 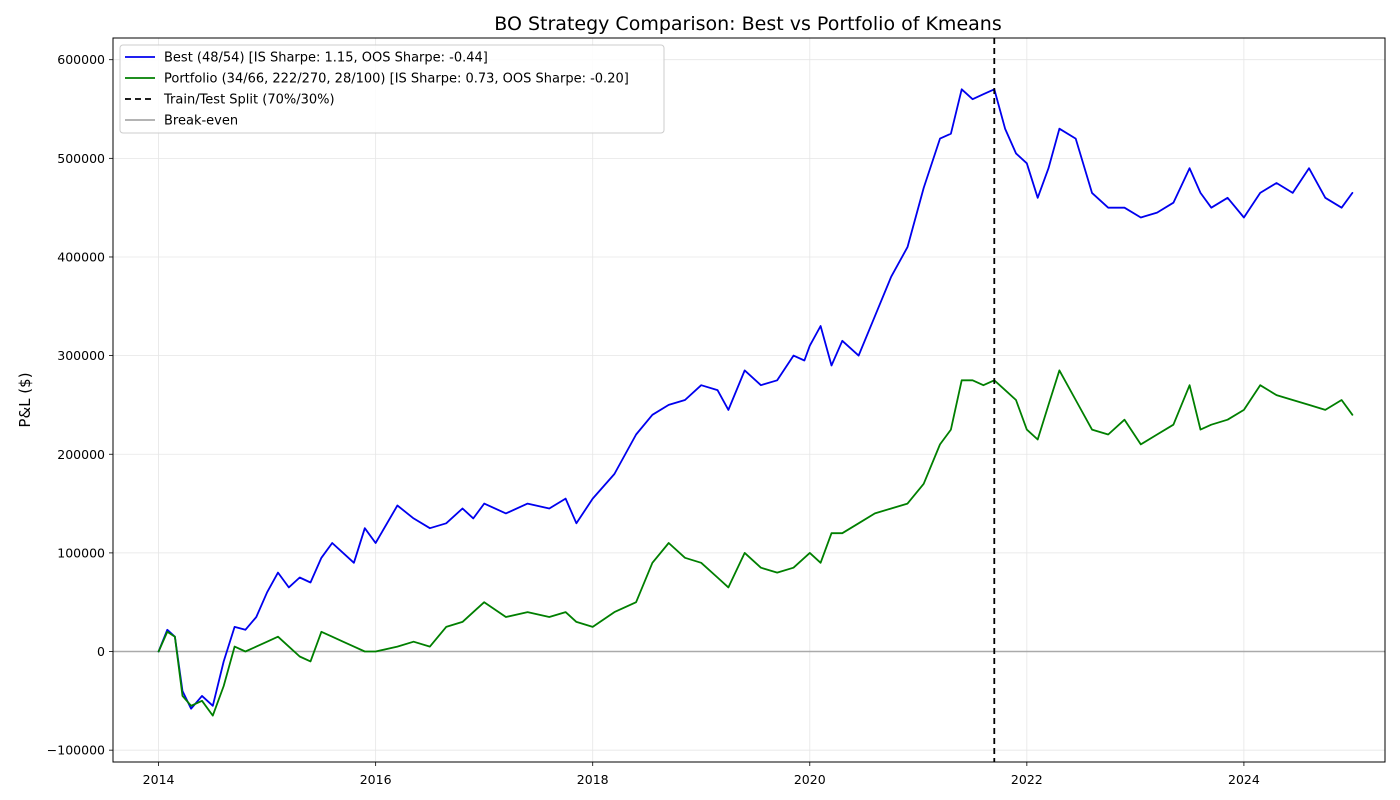 What do you see at coordinates (249, 100) in the screenshot?
I see `legend-entry-label: Train/Test Split (70%/30%)` at bounding box center [249, 100].